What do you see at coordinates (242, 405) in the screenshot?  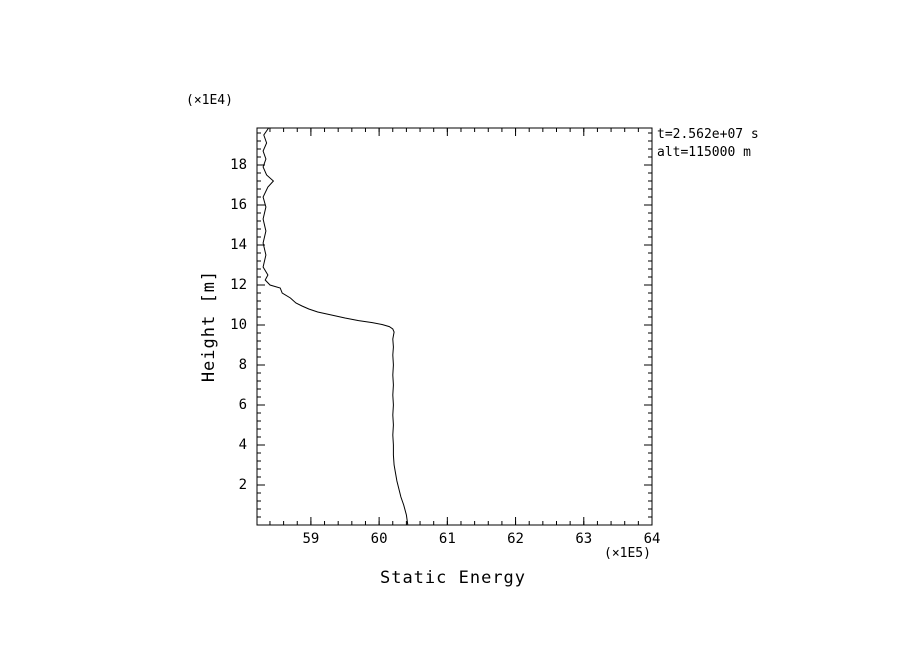 I see `y-tick-label: 6` at bounding box center [242, 405].